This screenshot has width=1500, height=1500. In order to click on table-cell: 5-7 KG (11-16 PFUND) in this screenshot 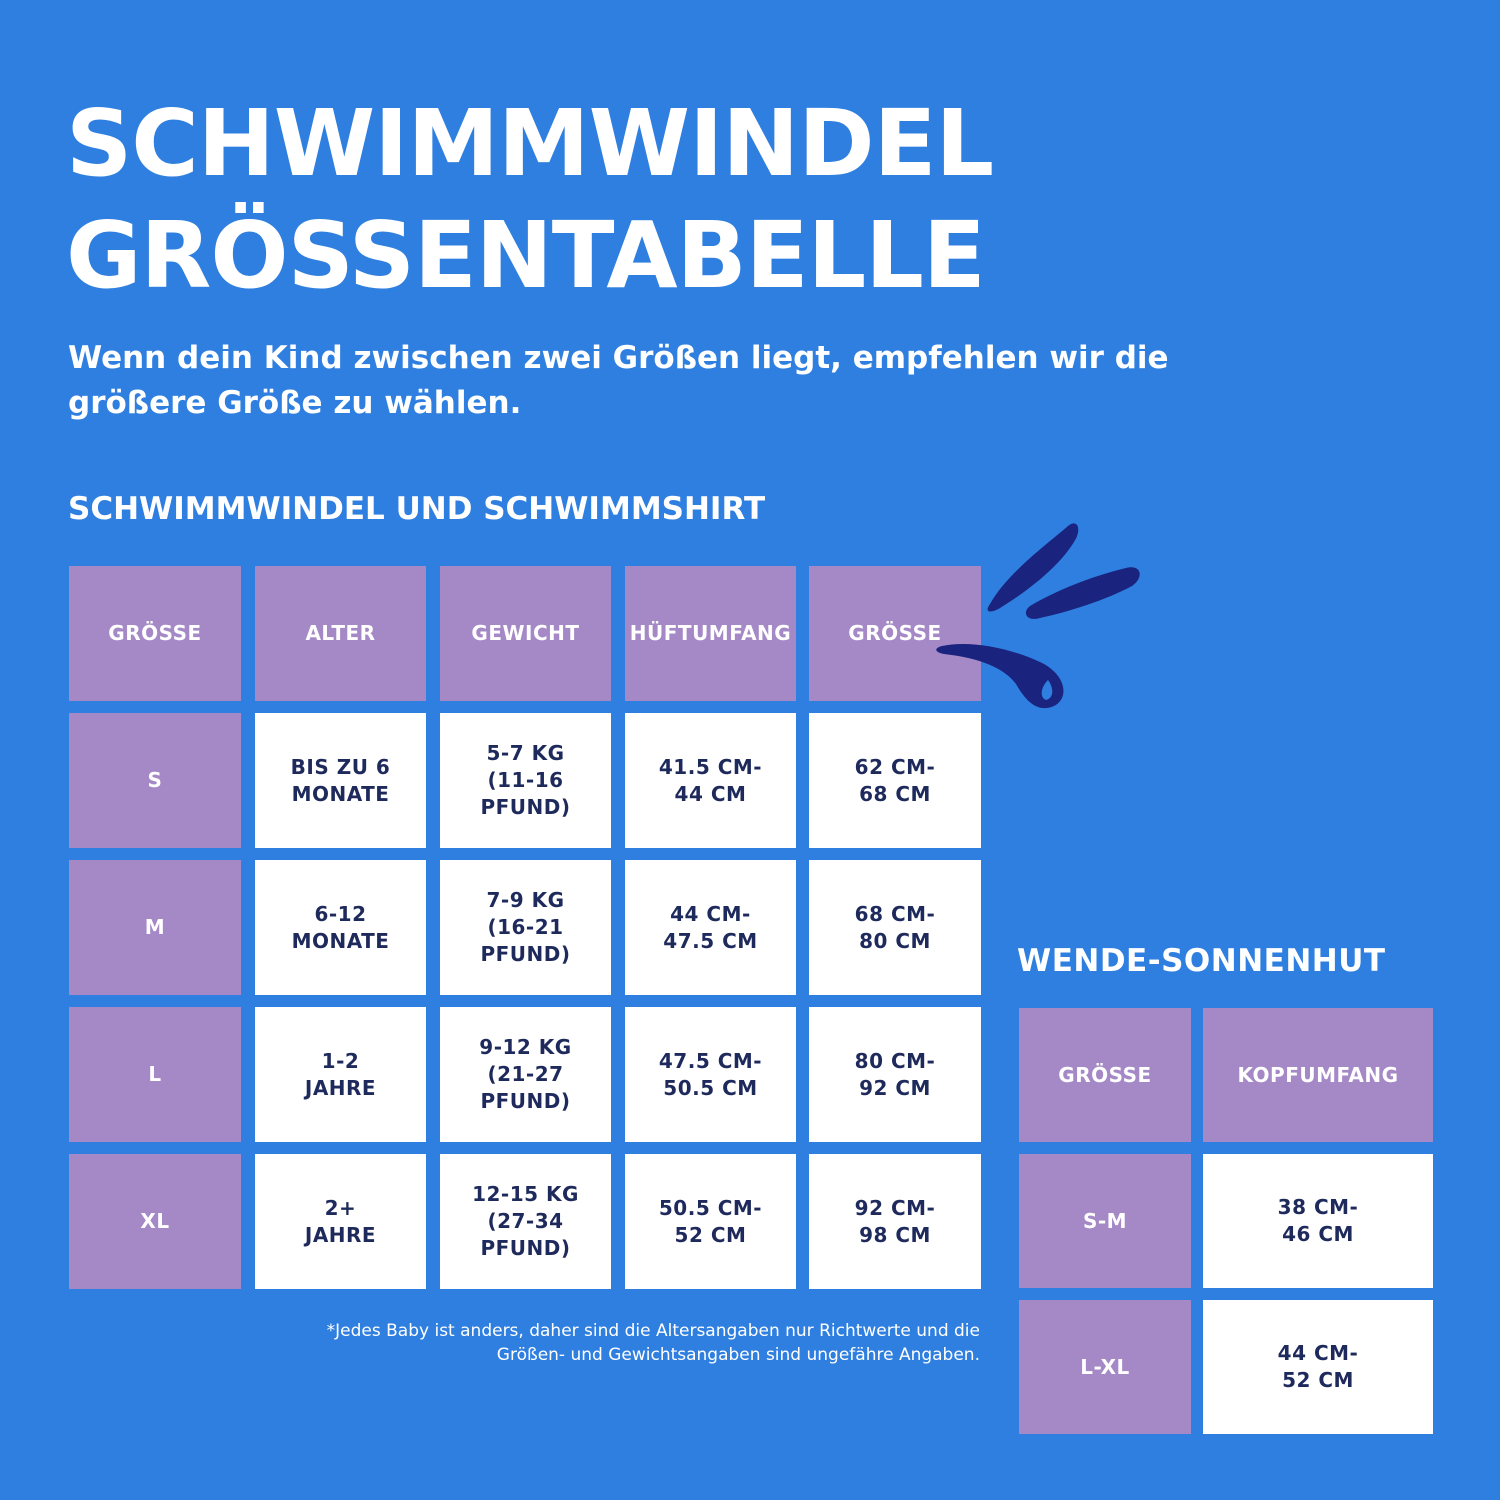, I will do `click(525, 780)`.